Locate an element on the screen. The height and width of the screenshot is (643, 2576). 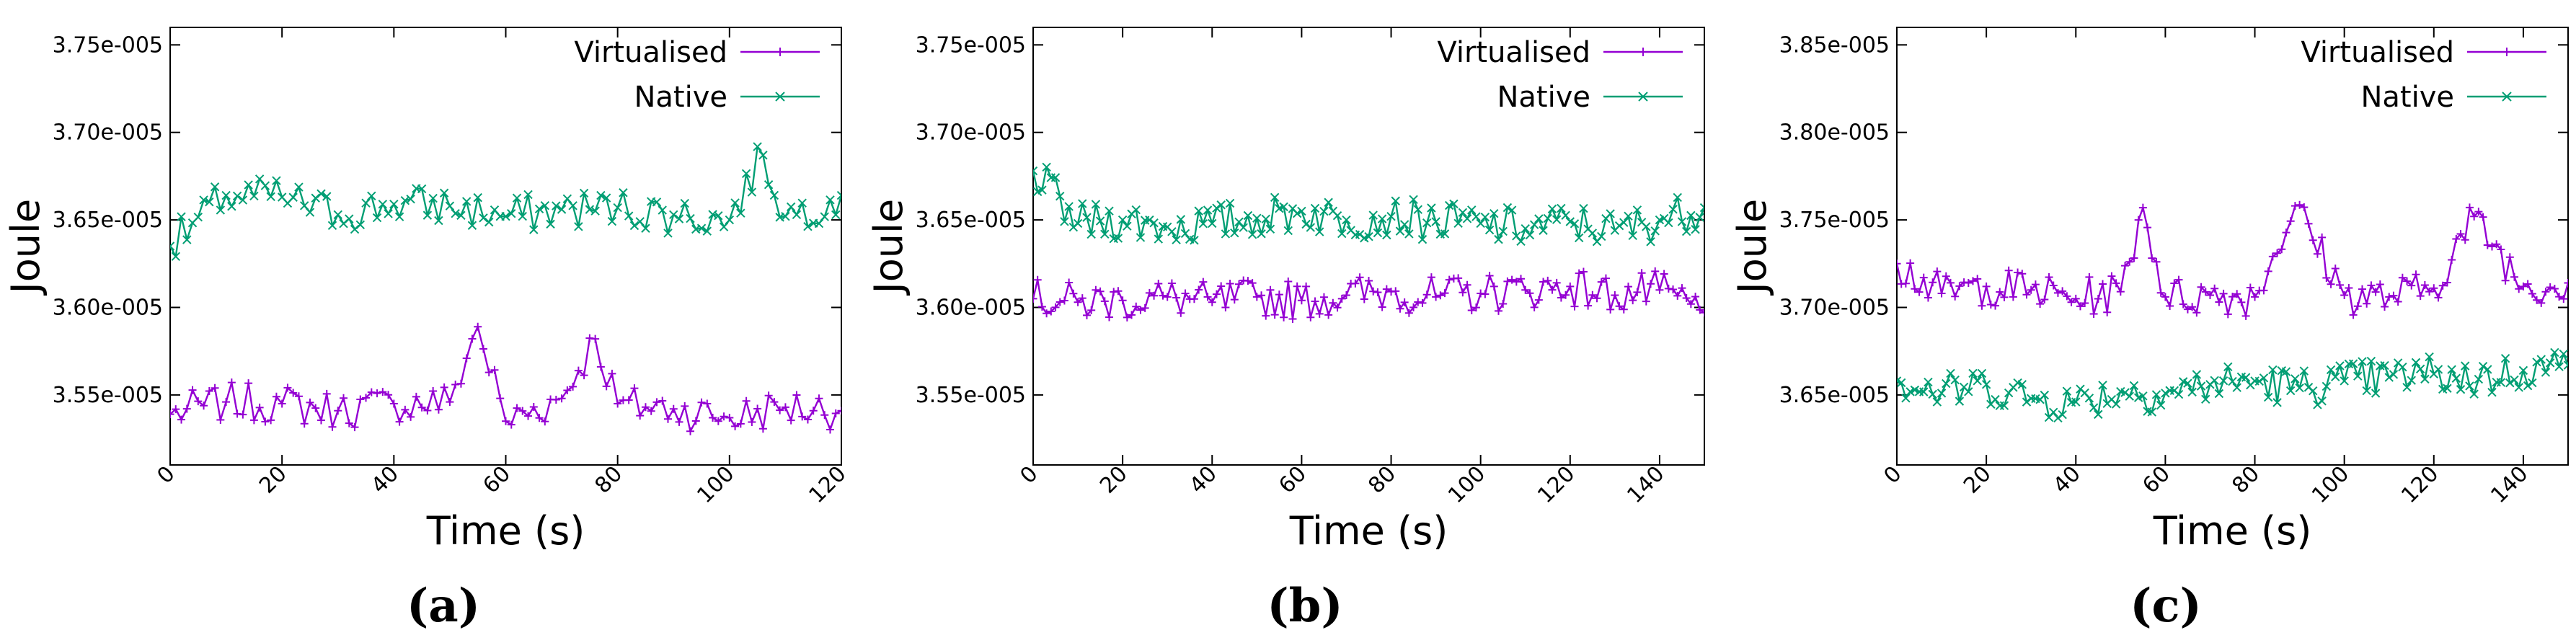
legend-marker is located at coordinates (780, 97).